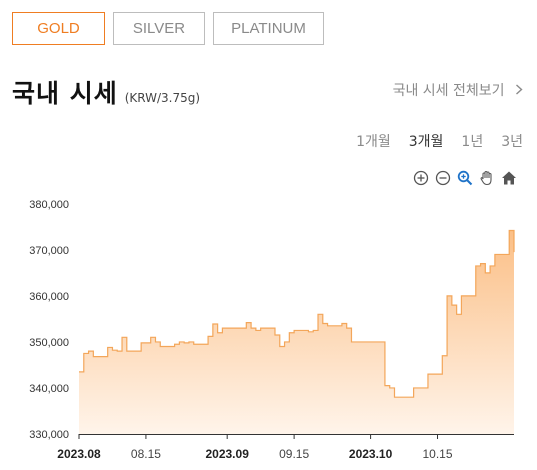 Image resolution: width=537 pixels, height=470 pixels. I want to click on x-tick-label: 2023.08, so click(79, 454).